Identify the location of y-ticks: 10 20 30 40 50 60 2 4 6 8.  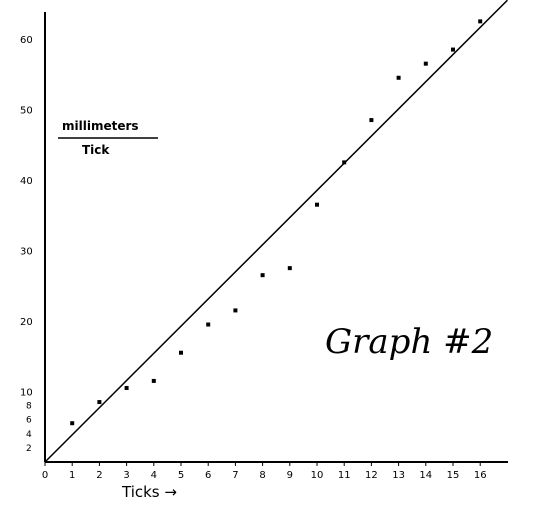
(26, 244).